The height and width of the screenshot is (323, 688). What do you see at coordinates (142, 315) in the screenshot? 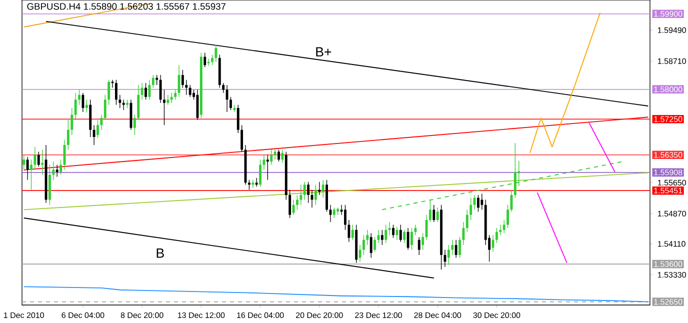
I see `x-tick-label: 8 Dec 20:00` at bounding box center [142, 315].